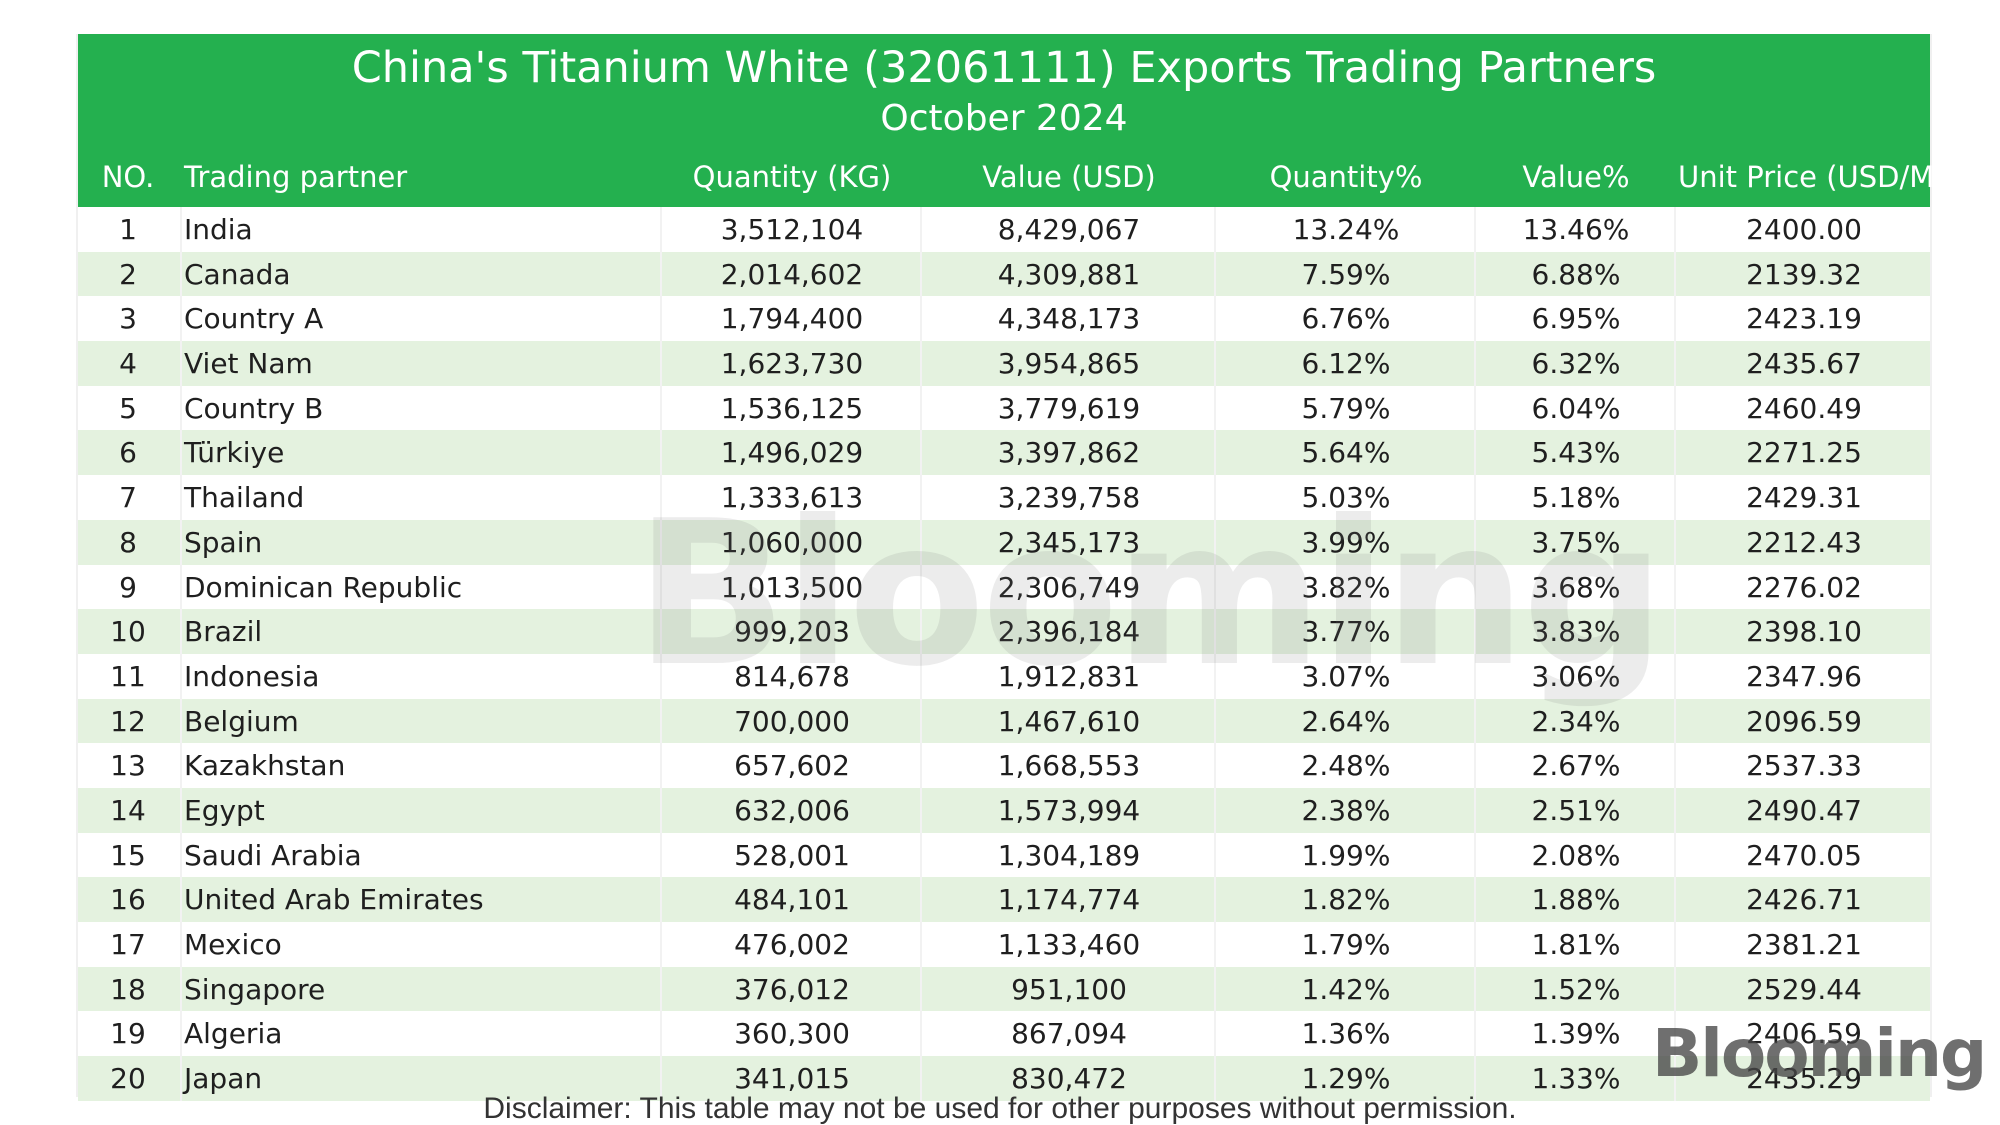 This screenshot has height=1125, width=2000. What do you see at coordinates (128, 944) in the screenshot?
I see `cell-row-number: 17` at bounding box center [128, 944].